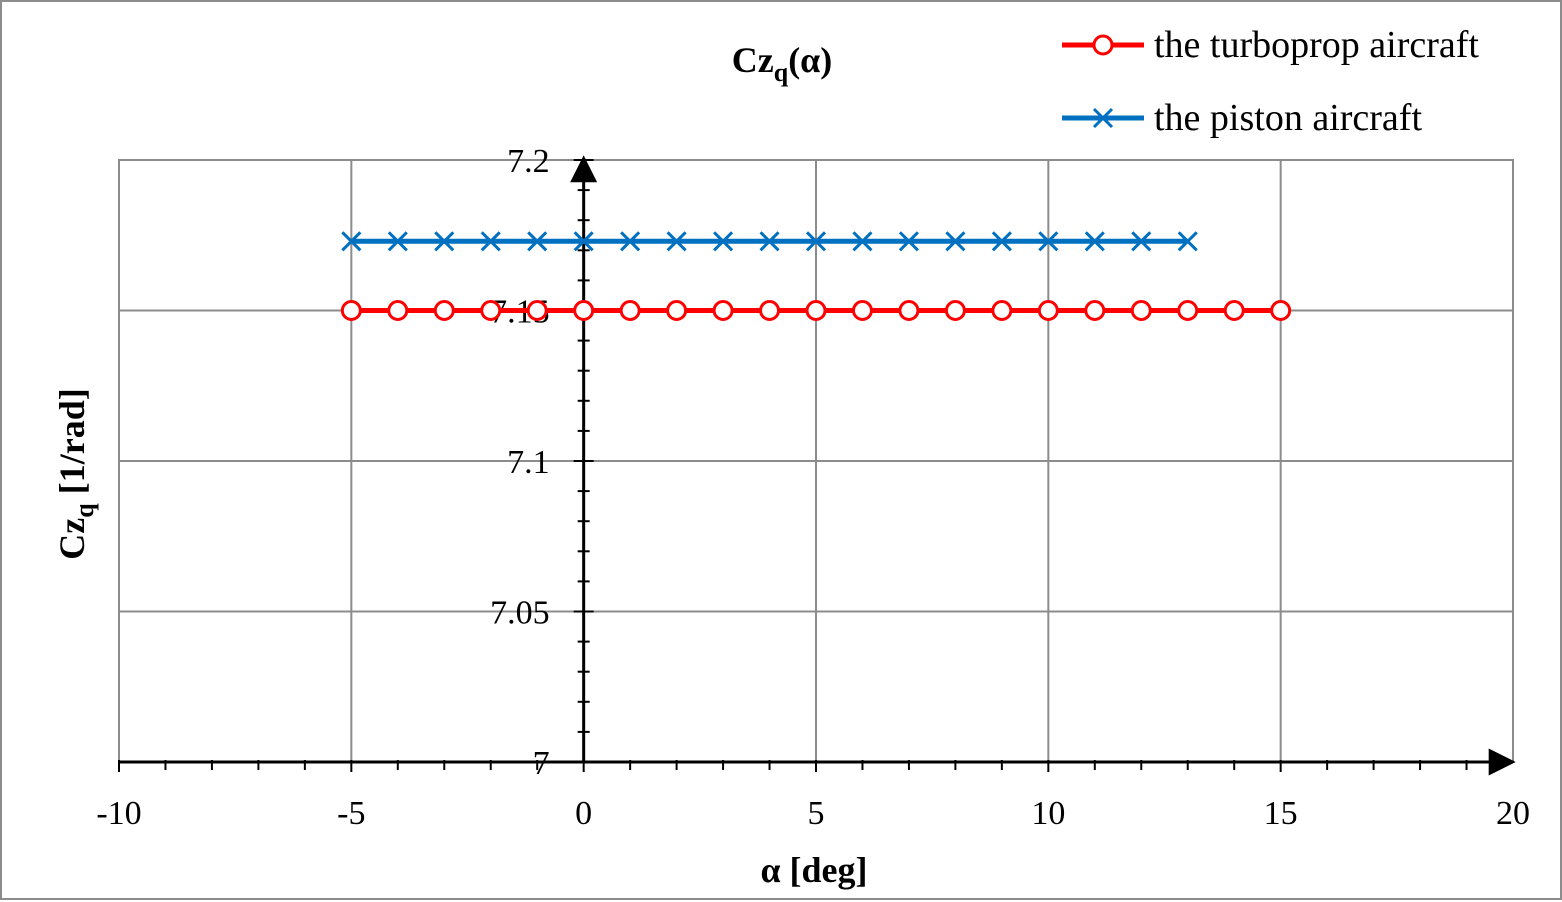 The width and height of the screenshot is (1562, 902). What do you see at coordinates (1288, 118) in the screenshot?
I see `legend-label-piston: the piston aircraft` at bounding box center [1288, 118].